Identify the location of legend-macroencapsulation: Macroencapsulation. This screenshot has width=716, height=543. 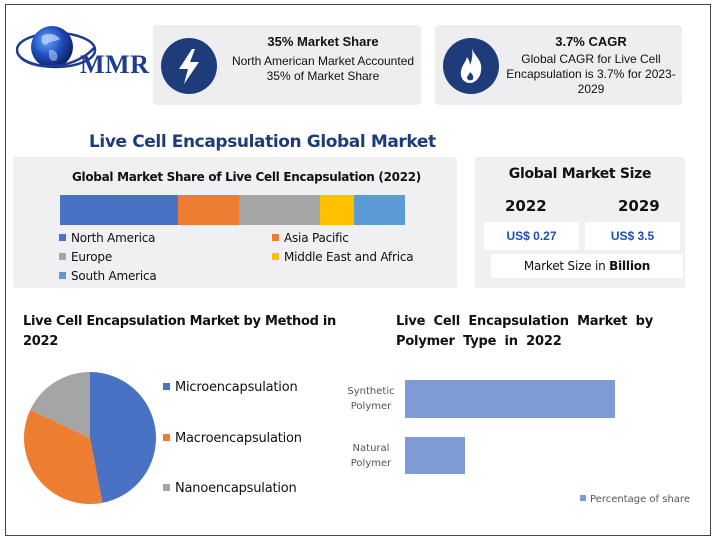
(232, 438).